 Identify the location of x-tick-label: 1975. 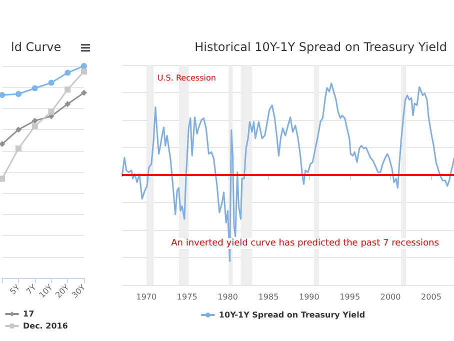
(187, 297).